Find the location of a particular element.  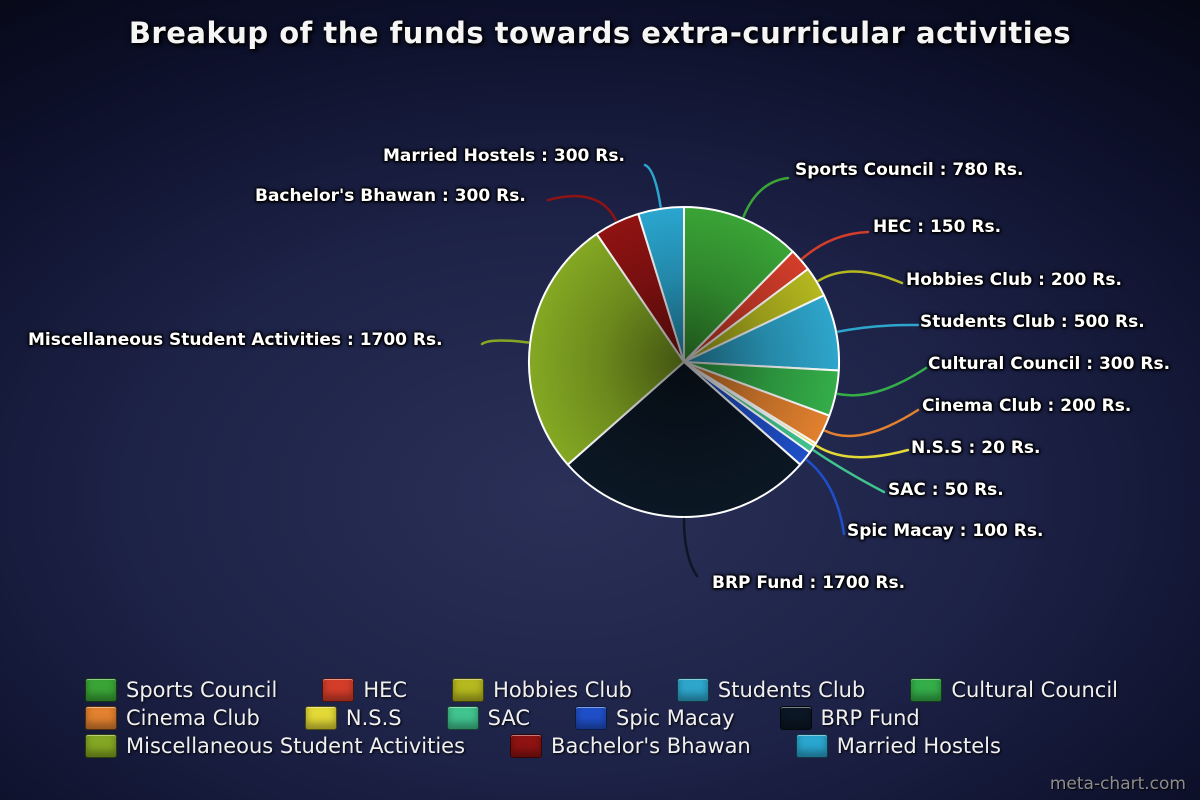

callout-hobbies-club: Hobbies Club : 200 Rs. is located at coordinates (1014, 280).